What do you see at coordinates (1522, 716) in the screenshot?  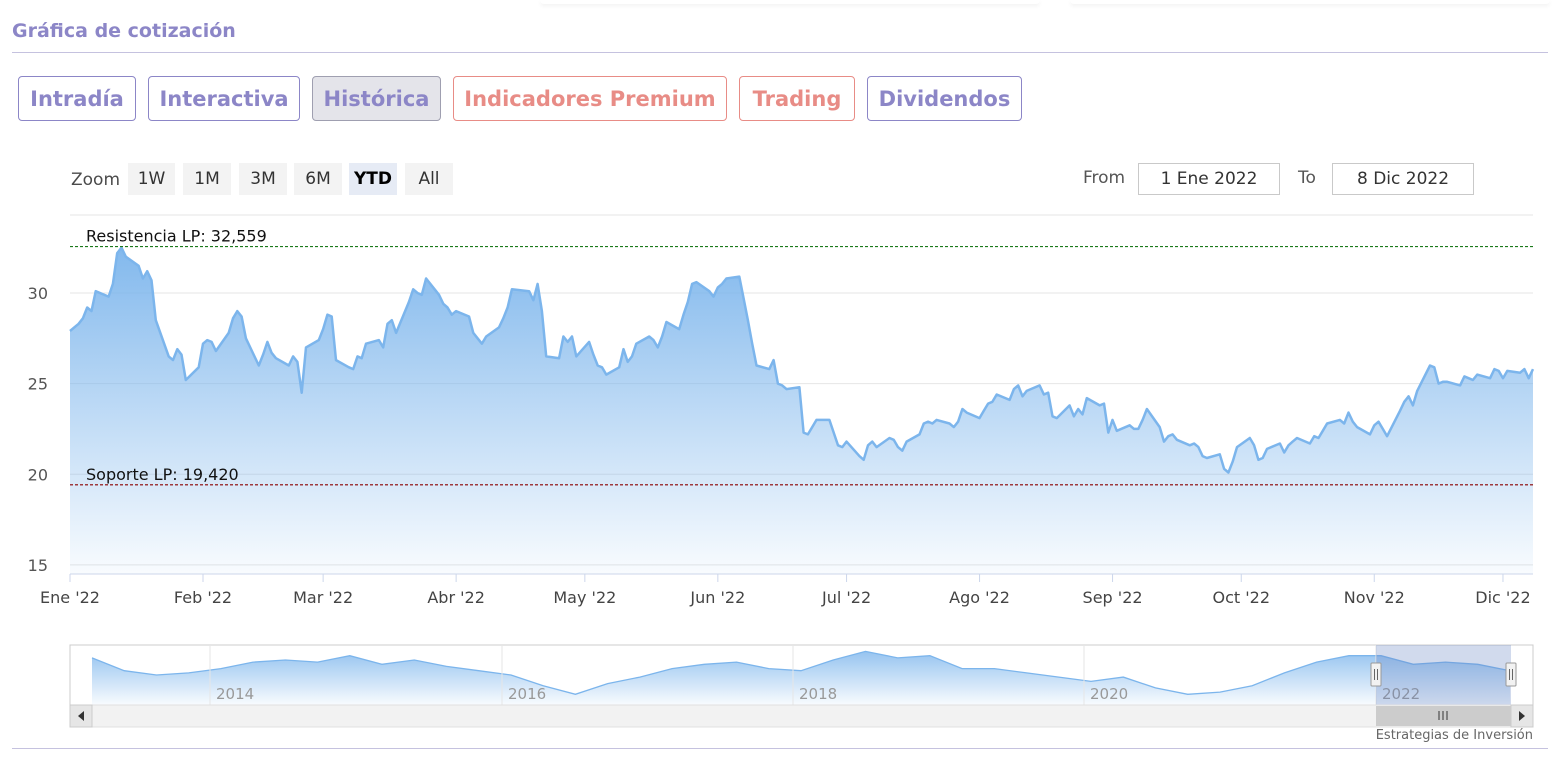 I see `scroll-right-arrow-icon` at bounding box center [1522, 716].